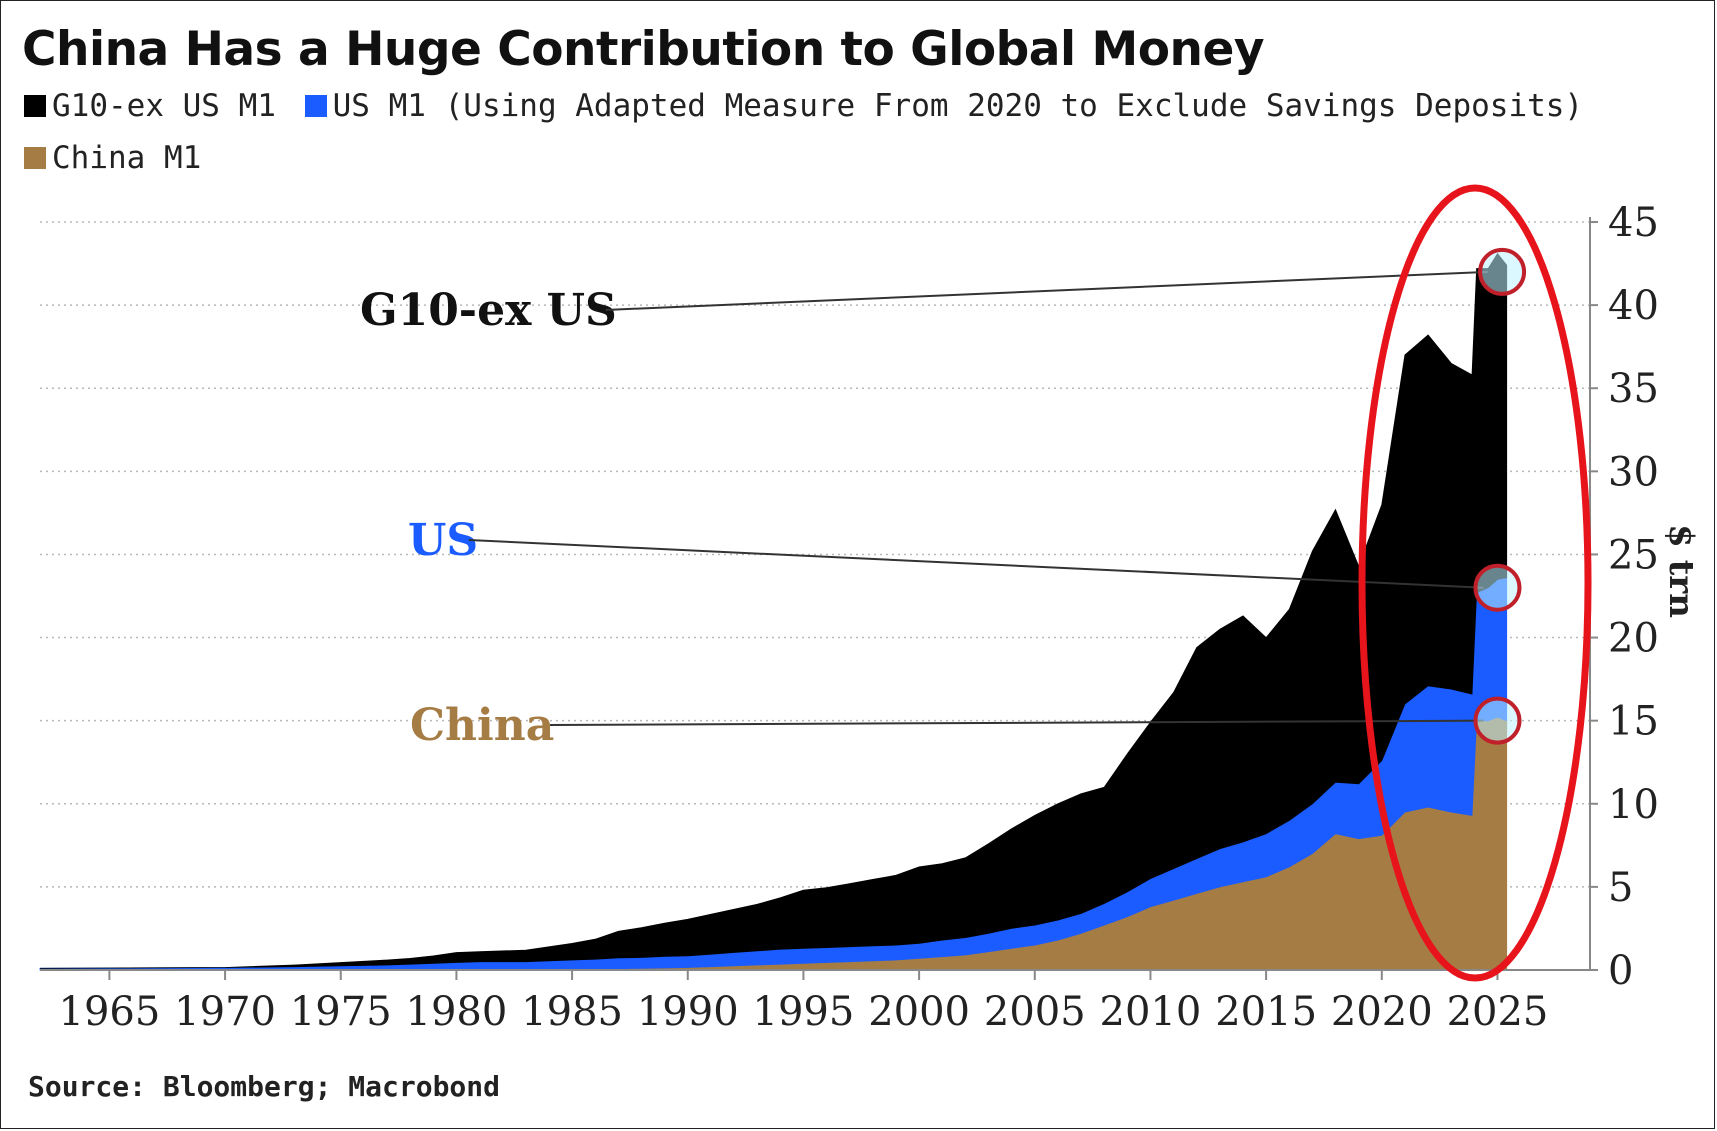 The width and height of the screenshot is (1717, 1131). I want to click on y-axis-label: $ trn, so click(1681, 571).